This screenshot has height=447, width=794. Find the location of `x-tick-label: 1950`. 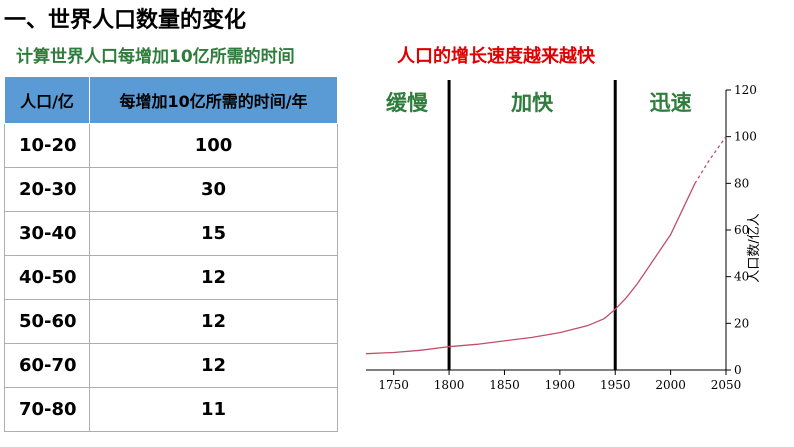

x-tick-label: 1950 is located at coordinates (615, 385).